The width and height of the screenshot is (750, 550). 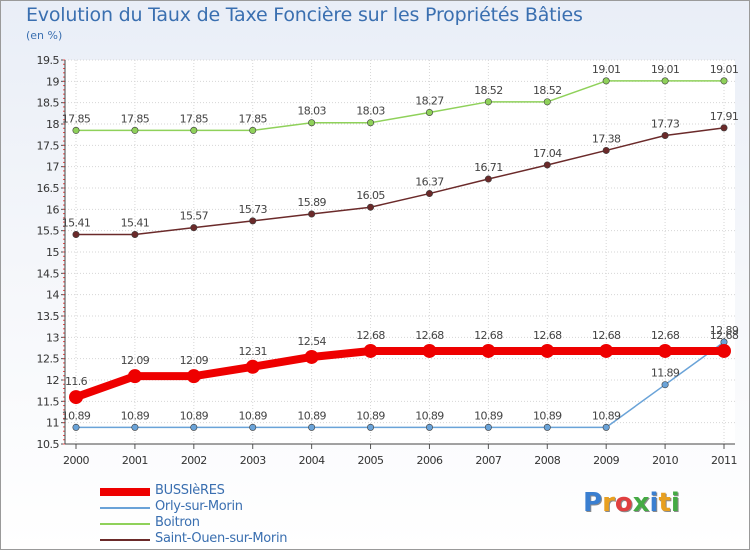 I want to click on data-label-saint-ouen-sur-morin: 16.37, so click(x=429, y=182).